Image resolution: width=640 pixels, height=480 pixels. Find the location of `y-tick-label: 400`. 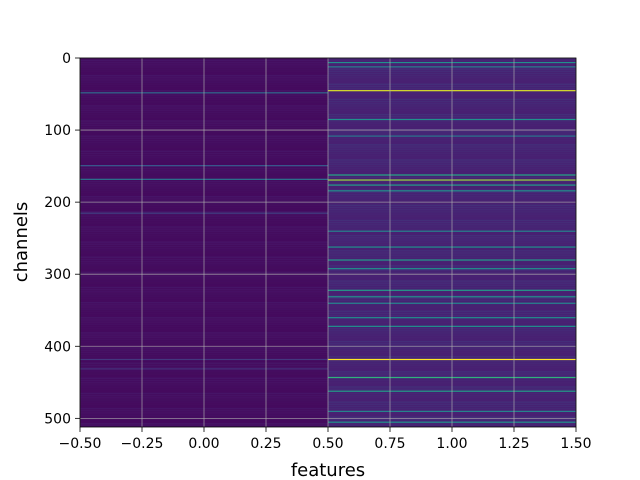

y-tick-label: 400 is located at coordinates (57, 347).